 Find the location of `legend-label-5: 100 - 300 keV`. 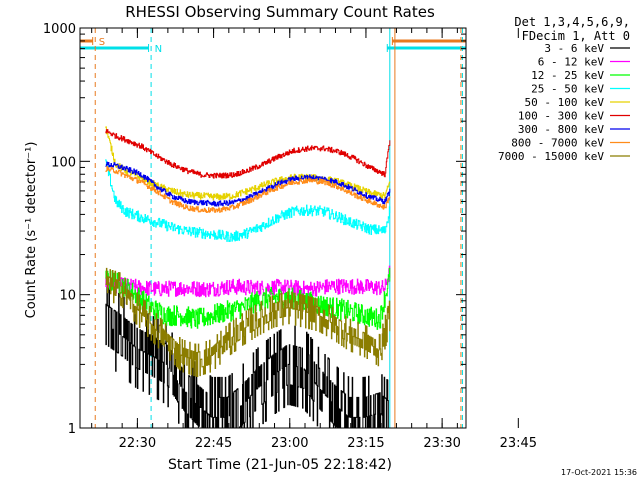

legend-label-5: 100 - 300 keV is located at coordinates (561, 116).